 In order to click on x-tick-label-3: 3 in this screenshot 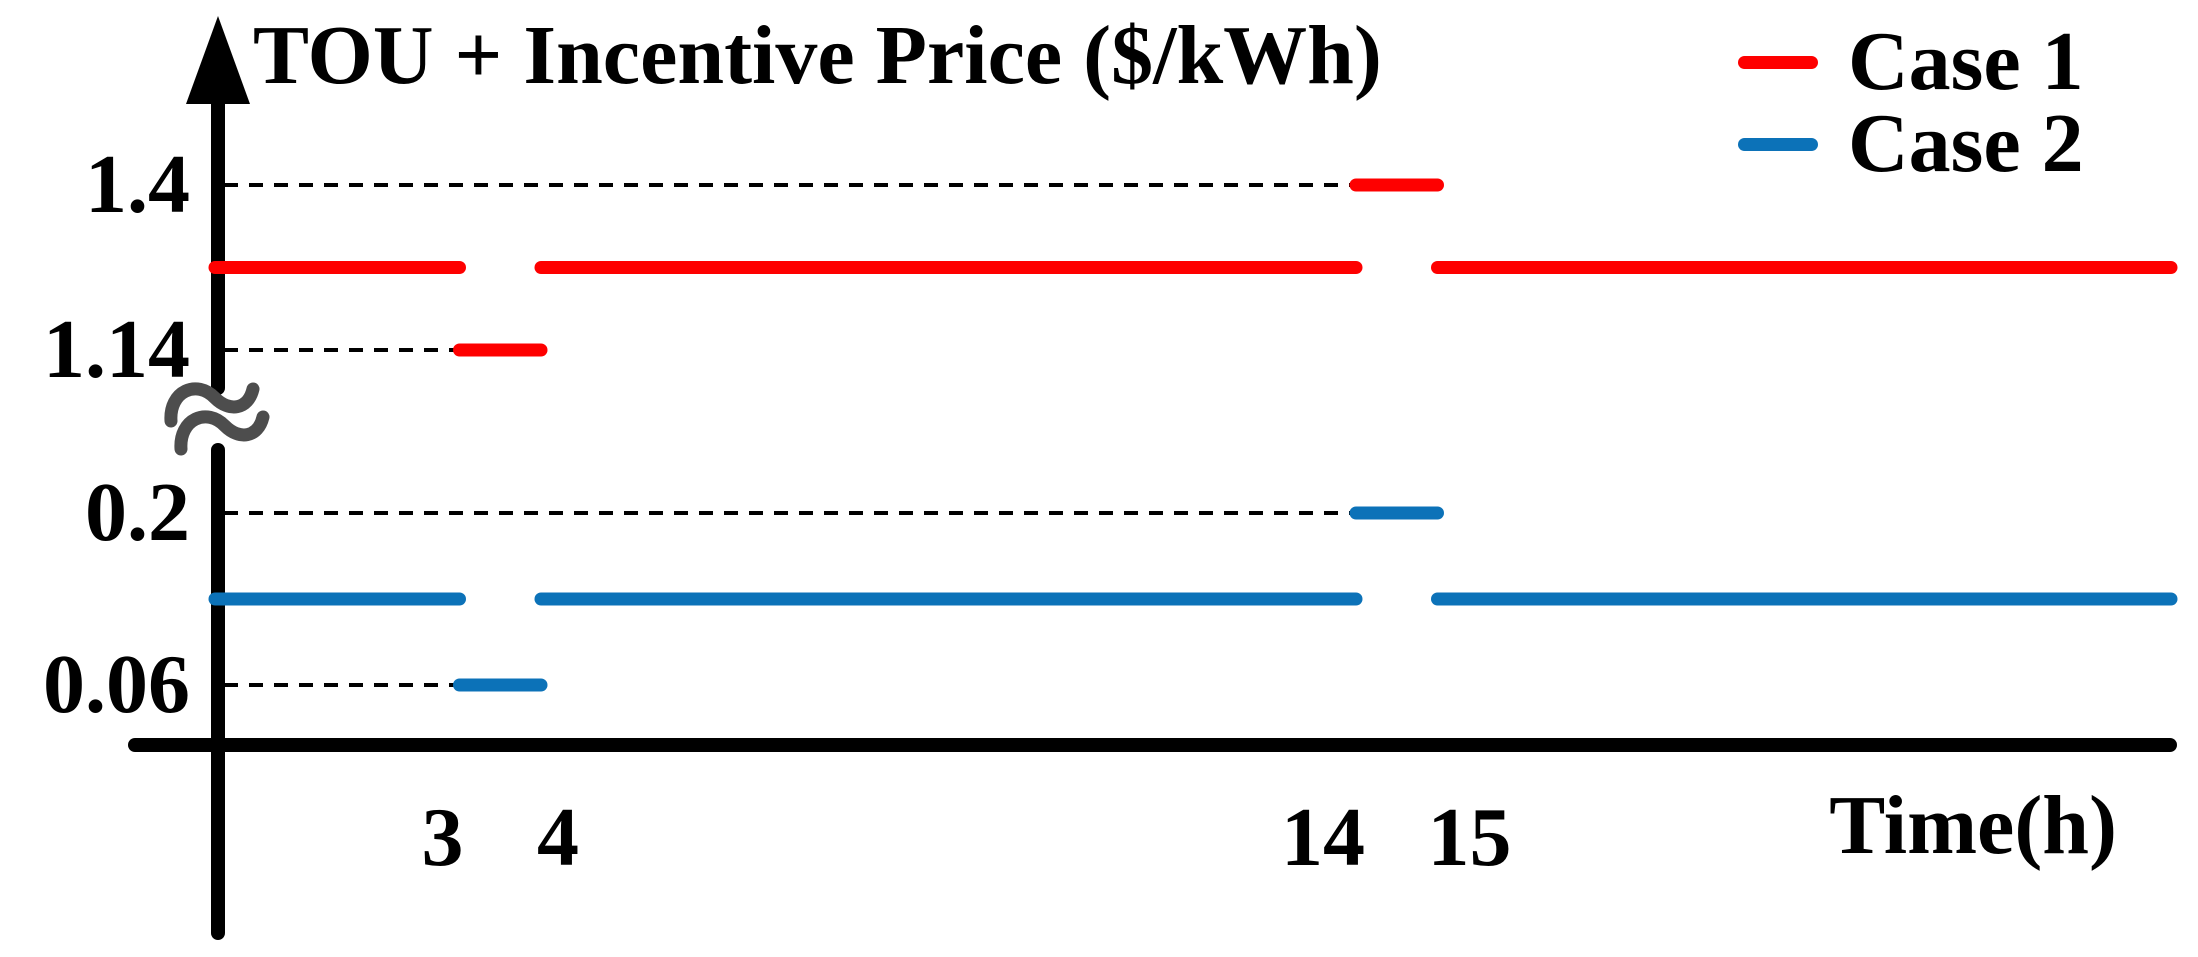, I will do `click(442, 837)`.